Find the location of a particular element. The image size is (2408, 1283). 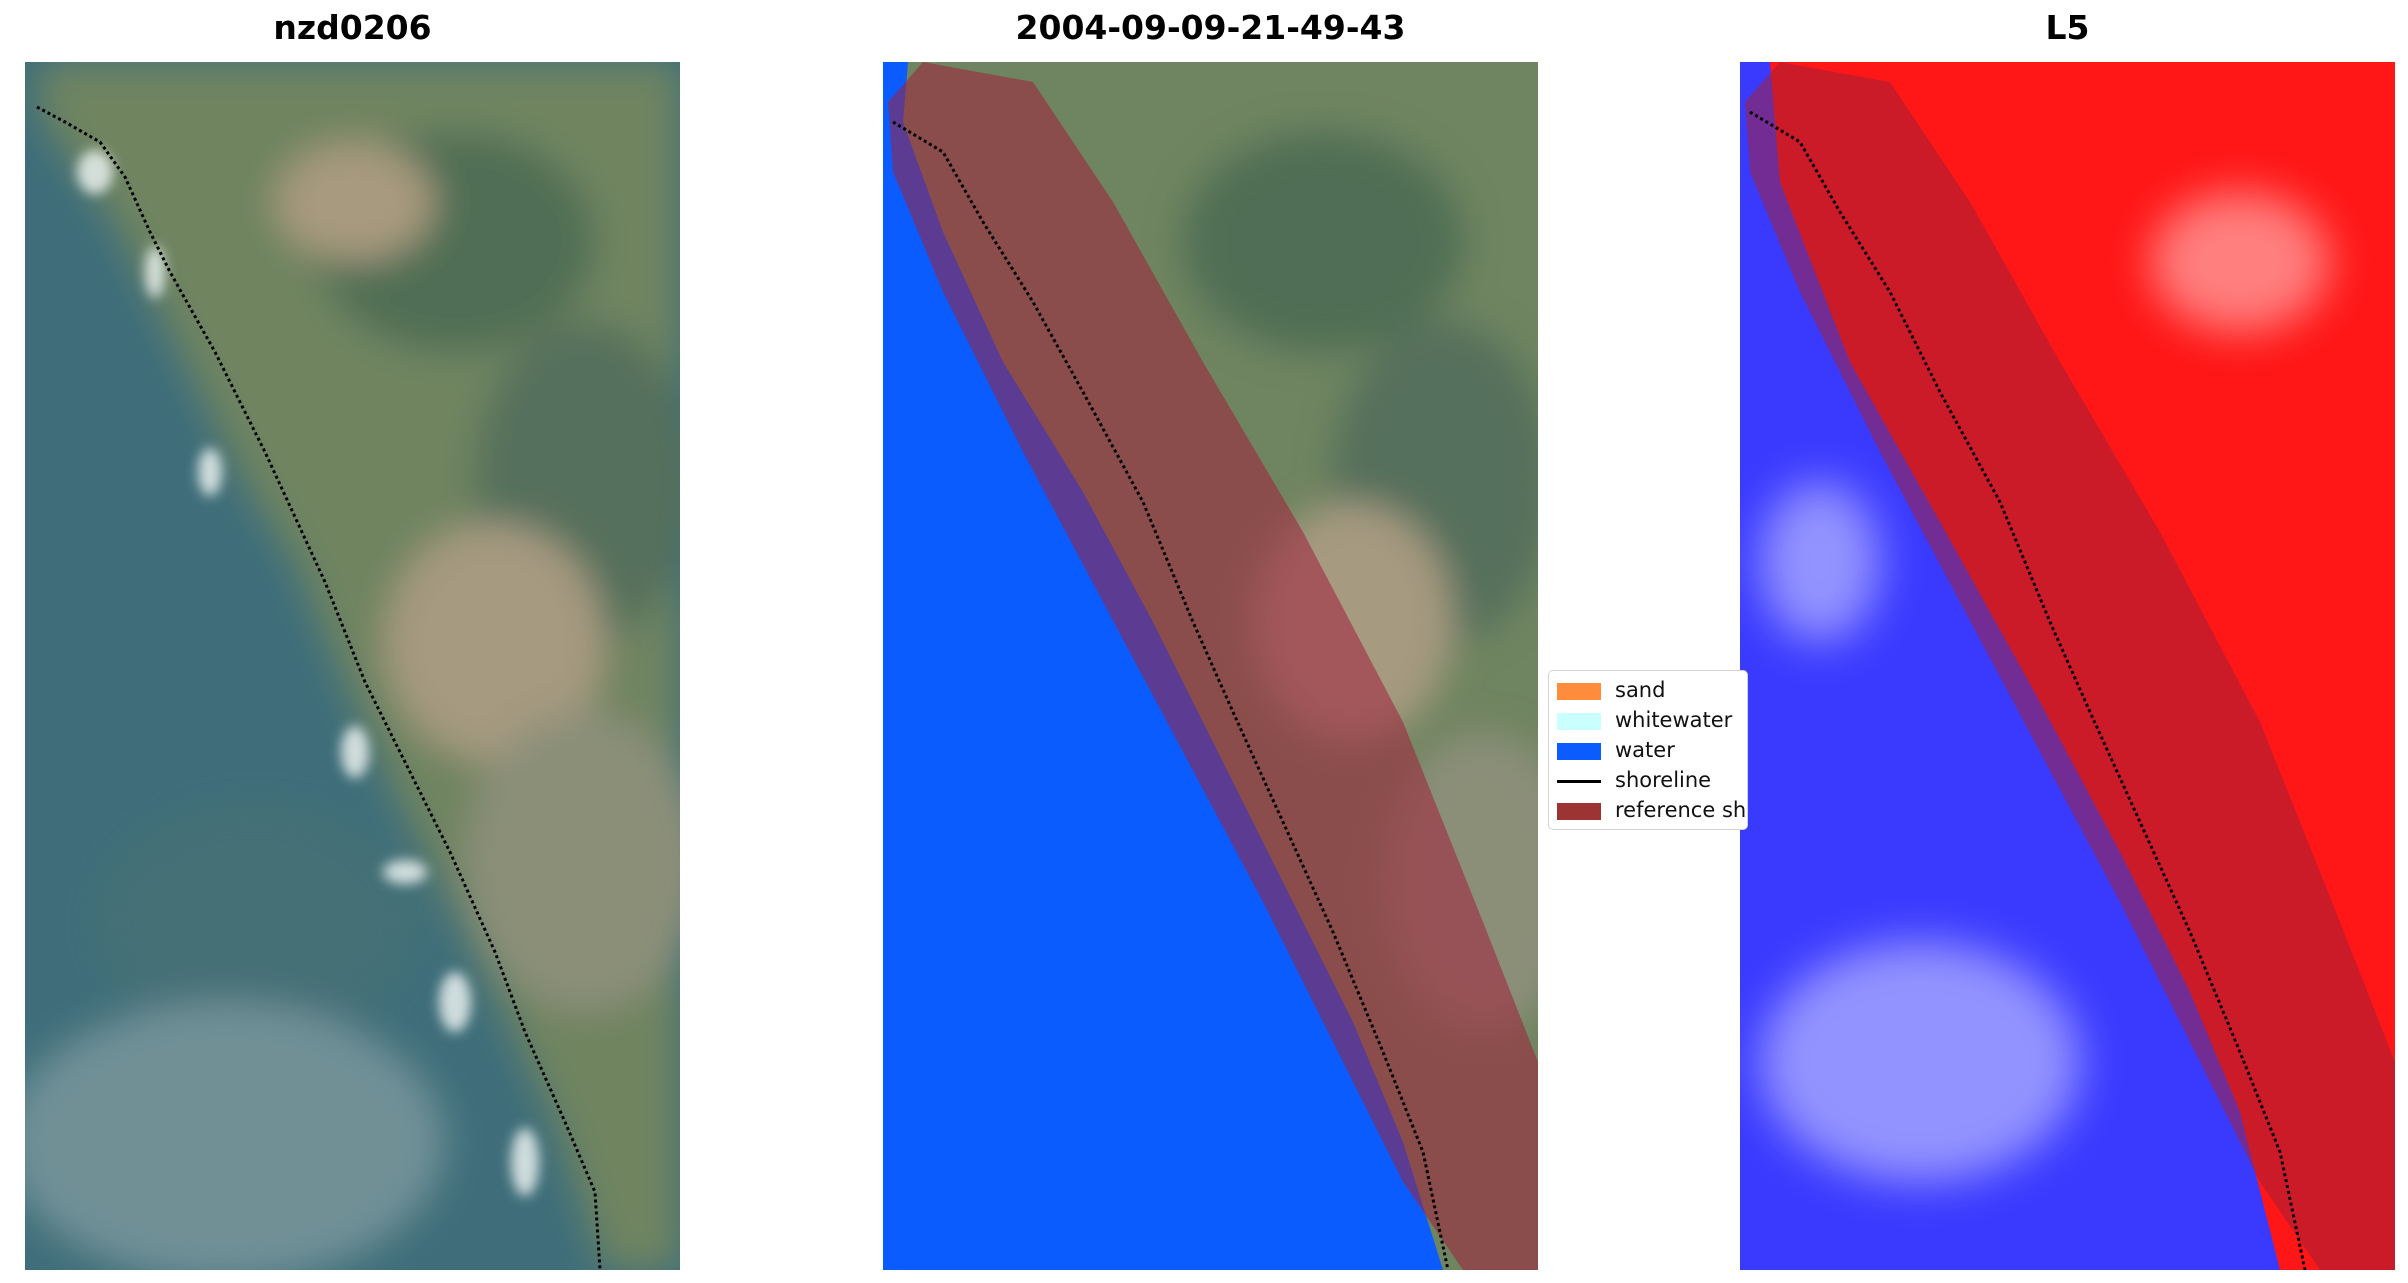

legend-item-reference-shoreline: reference shoreline is located at coordinates (1648, 811).